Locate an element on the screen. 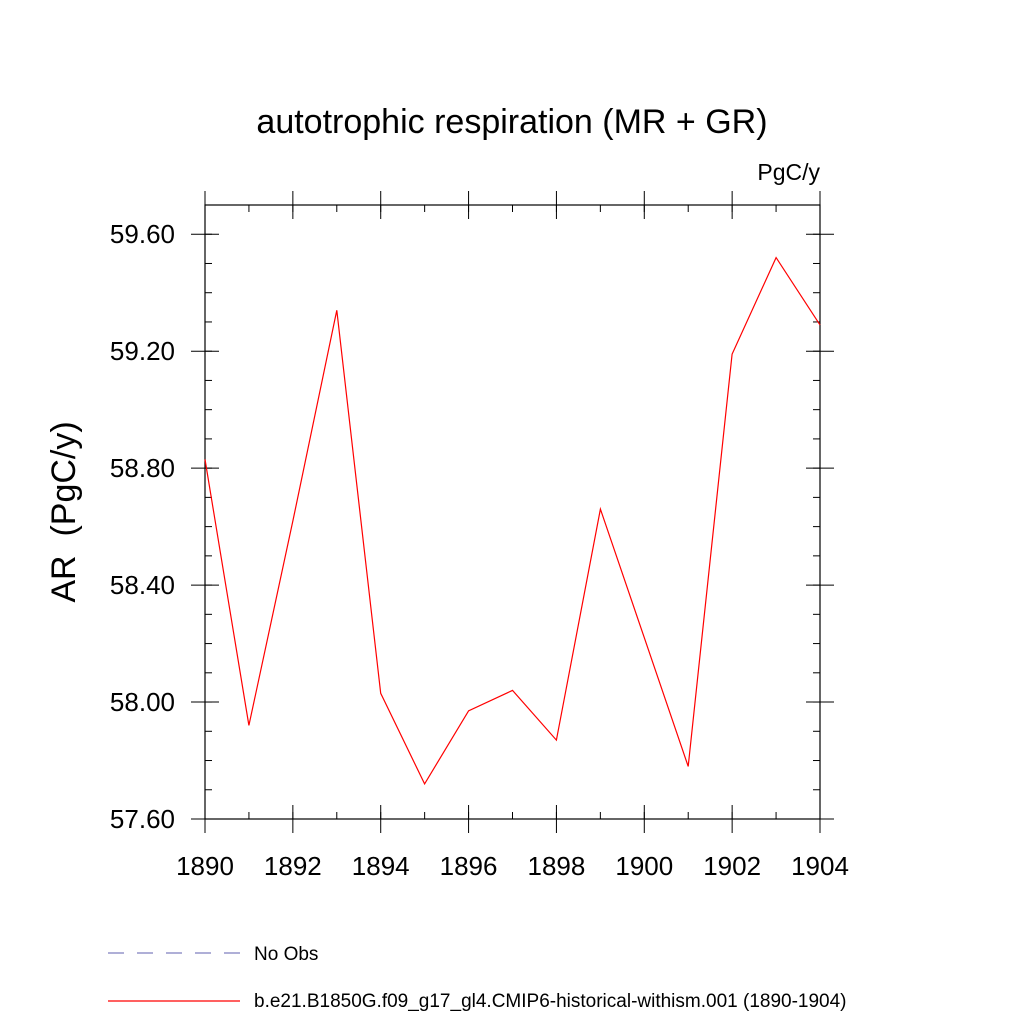 Image resolution: width=1024 pixels, height=1024 pixels. x-tick-label: 1894 is located at coordinates (381, 866).